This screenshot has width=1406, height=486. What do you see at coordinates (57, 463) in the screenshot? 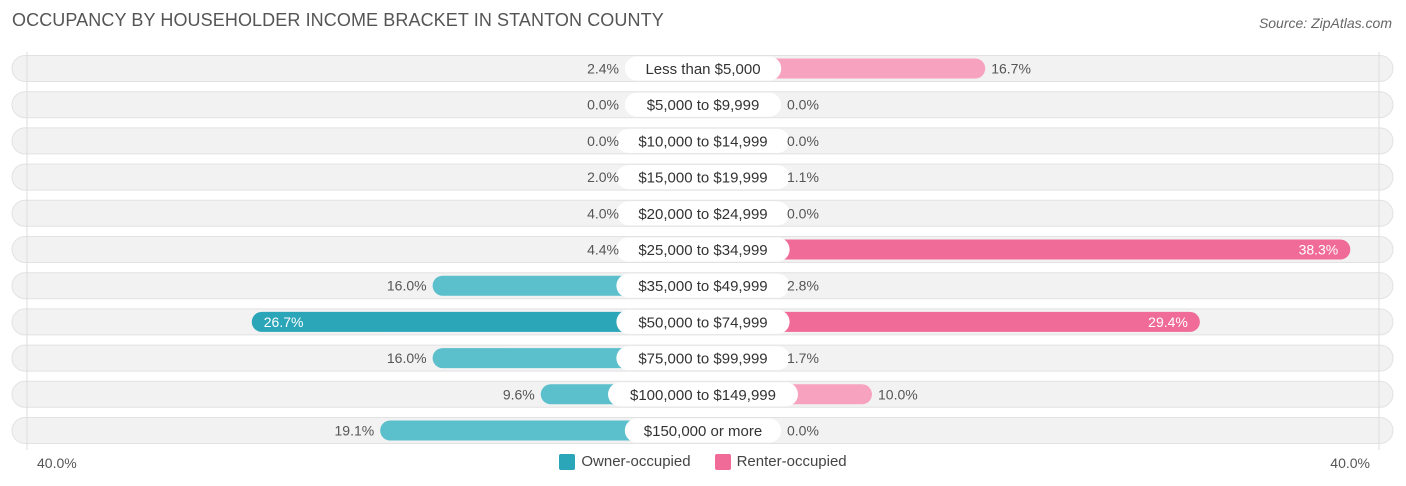
I see `axis-left-label: 40.0%` at bounding box center [57, 463].